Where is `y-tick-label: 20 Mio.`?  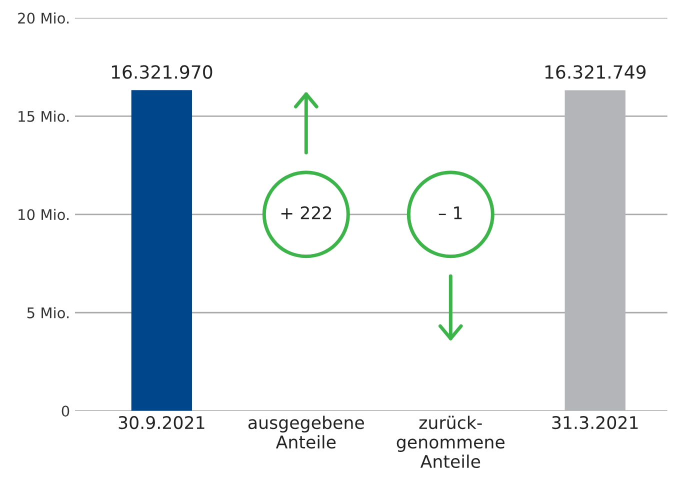 y-tick-label: 20 Mio. is located at coordinates (43, 18).